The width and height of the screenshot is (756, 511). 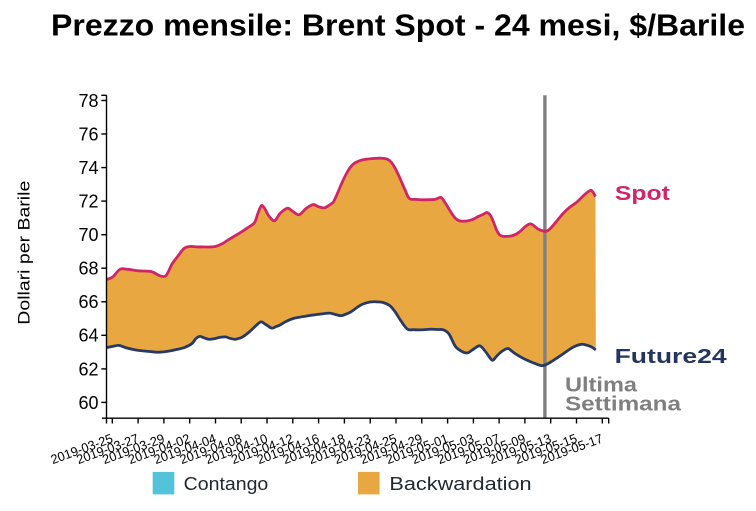 What do you see at coordinates (88, 202) in the screenshot?
I see `svg-text: 72` at bounding box center [88, 202].